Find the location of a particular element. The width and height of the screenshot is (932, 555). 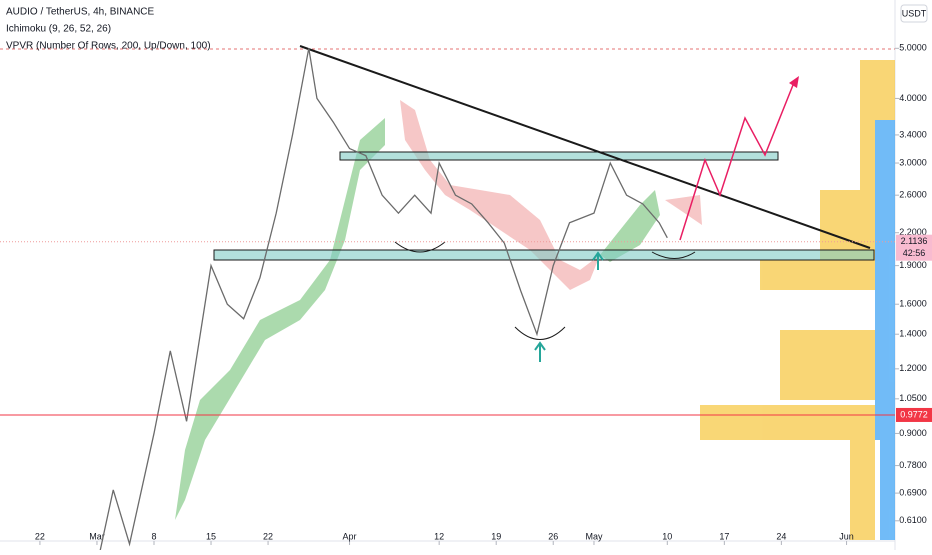

y-tick-label: 3.4000 is located at coordinates (913, 134).